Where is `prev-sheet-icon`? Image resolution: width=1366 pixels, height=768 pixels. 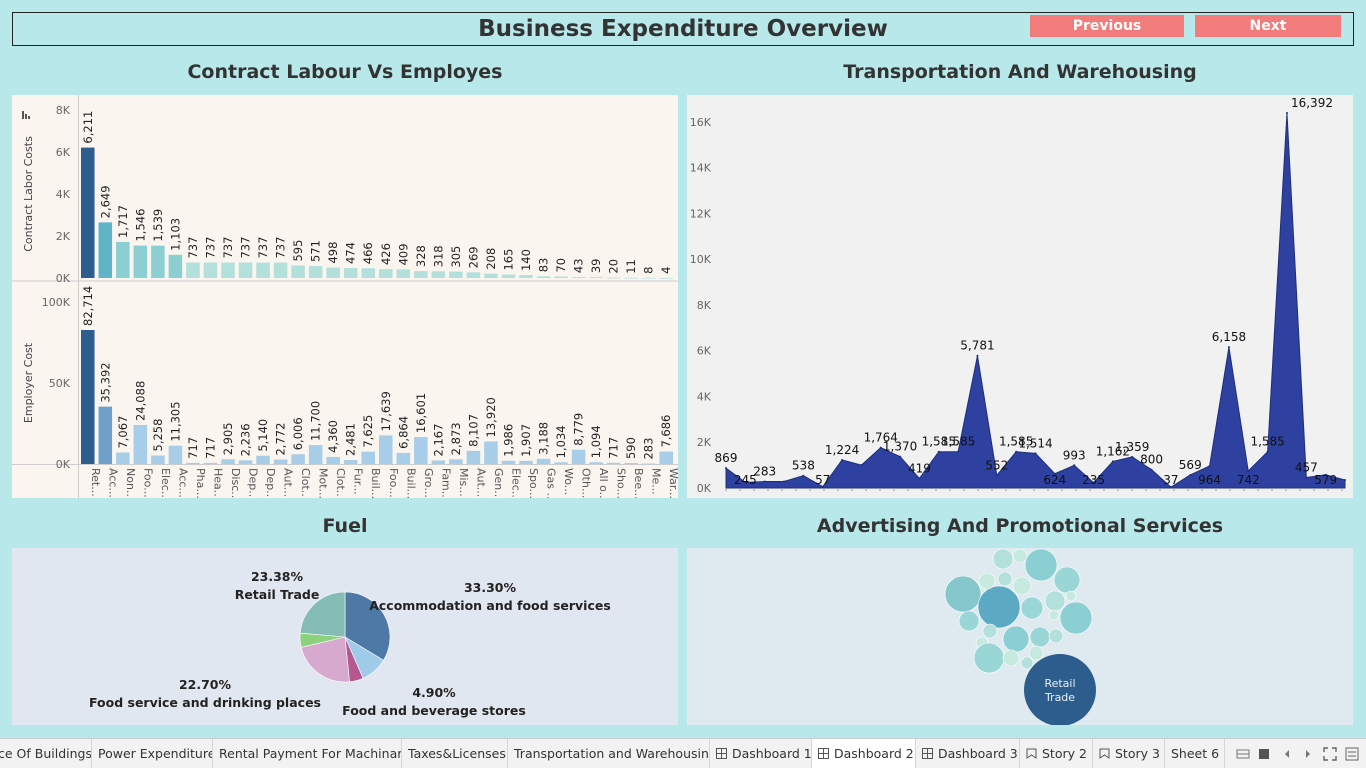 prev-sheet-icon is located at coordinates (1287, 754).